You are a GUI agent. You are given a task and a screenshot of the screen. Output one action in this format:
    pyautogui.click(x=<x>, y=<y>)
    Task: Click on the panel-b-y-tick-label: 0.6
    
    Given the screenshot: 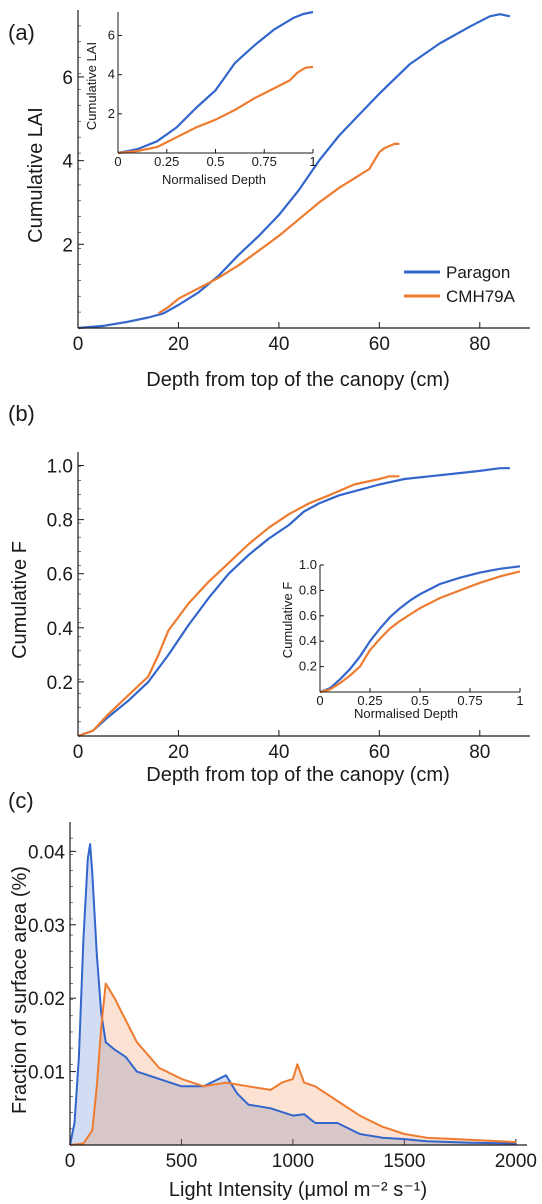 What is the action you would take?
    pyautogui.click(x=60, y=575)
    